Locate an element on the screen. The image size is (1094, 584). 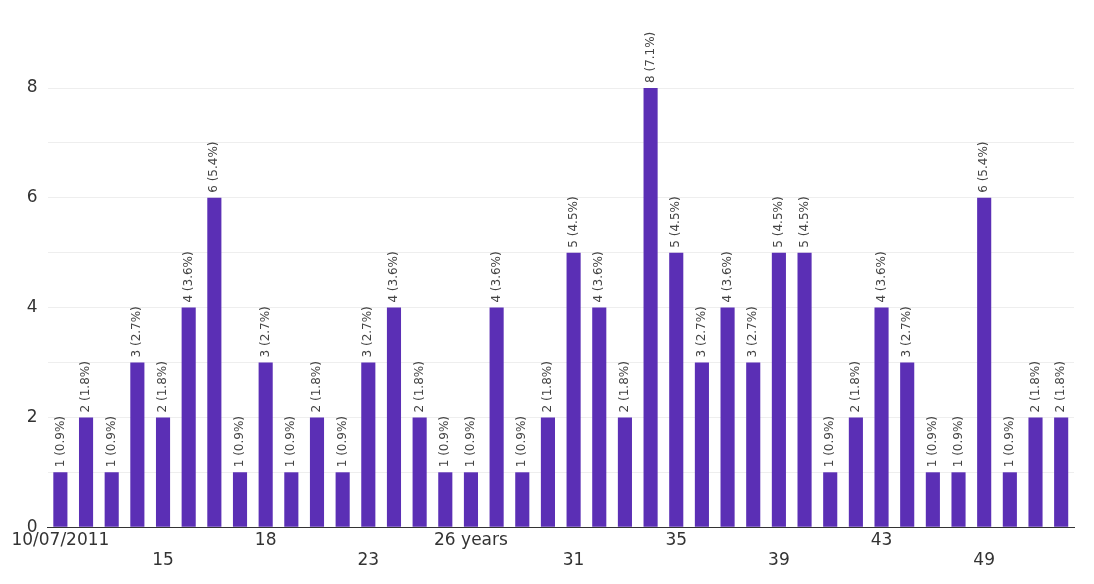
y-tick-label: 6 is located at coordinates (32, 196).